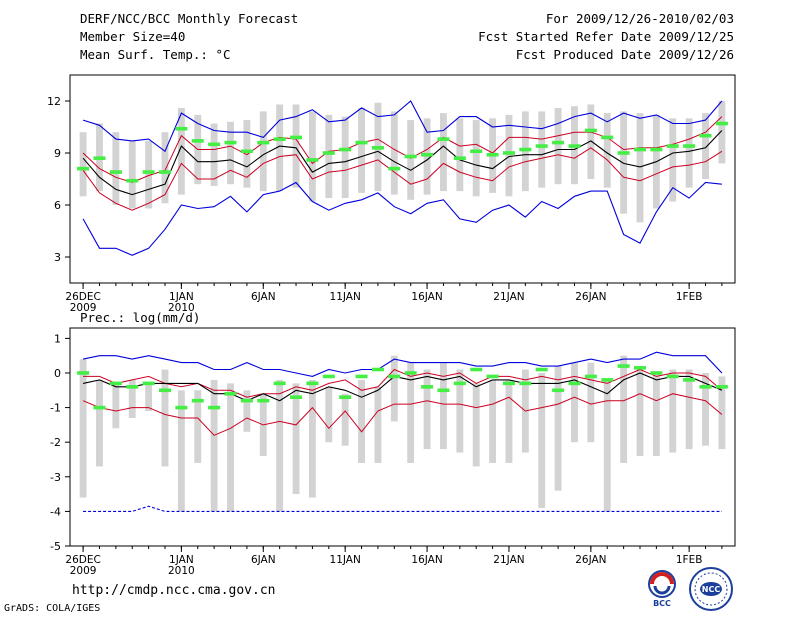  I want to click on y-tick-label: 1, so click(57, 338).